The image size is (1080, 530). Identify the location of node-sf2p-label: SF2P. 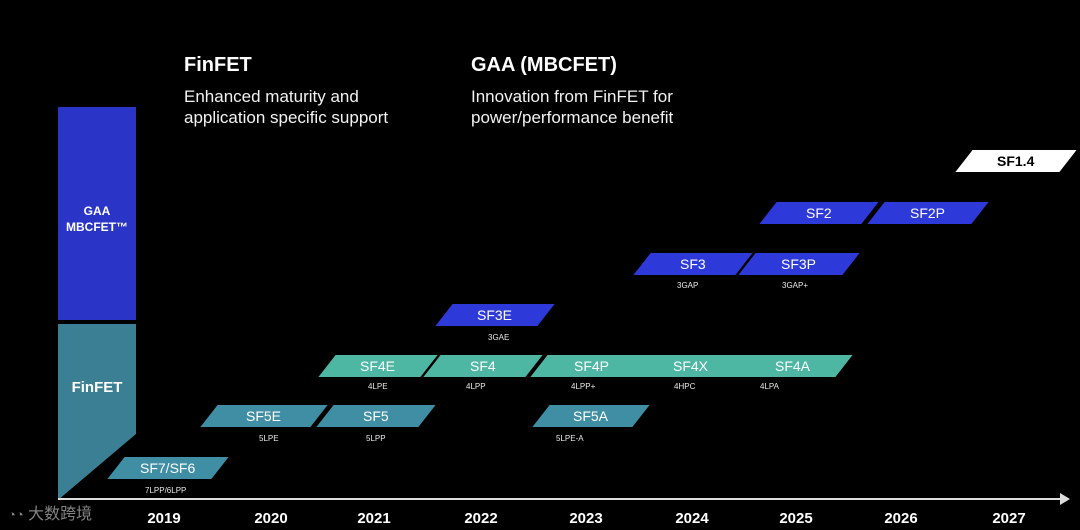
(928, 213).